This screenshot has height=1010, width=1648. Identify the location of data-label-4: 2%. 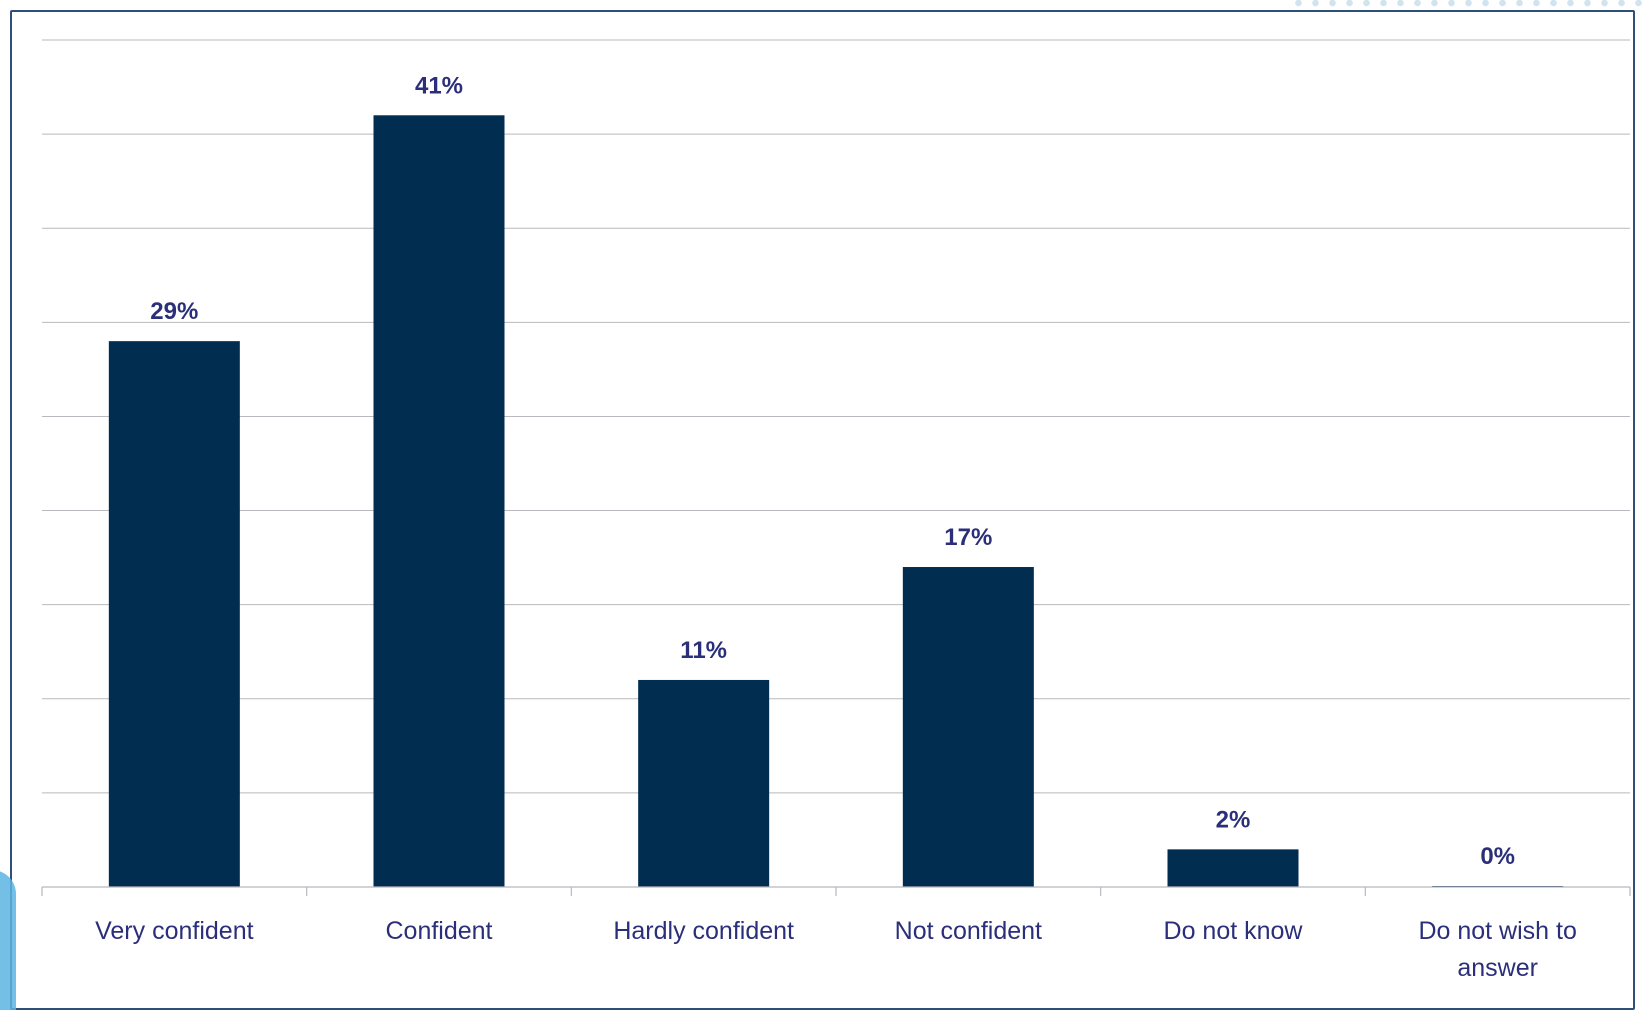
(1233, 819).